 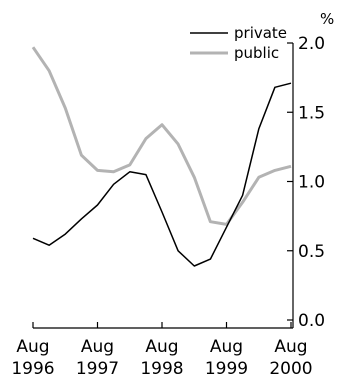 What do you see at coordinates (256, 53) in the screenshot?
I see `legend-label-public: public` at bounding box center [256, 53].